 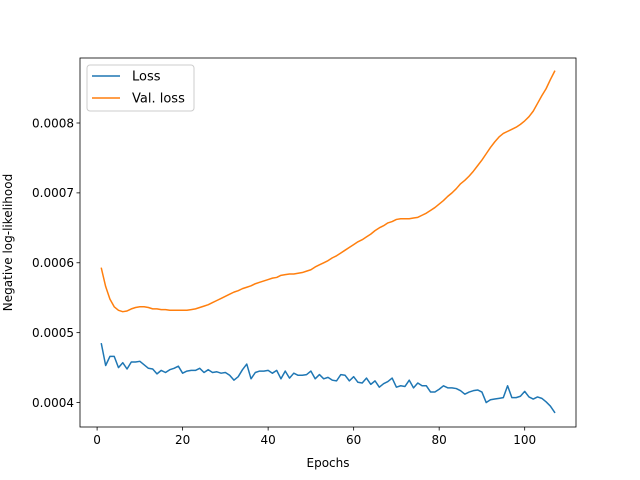 I want to click on legend: Loss Val. loss, so click(x=140, y=88).